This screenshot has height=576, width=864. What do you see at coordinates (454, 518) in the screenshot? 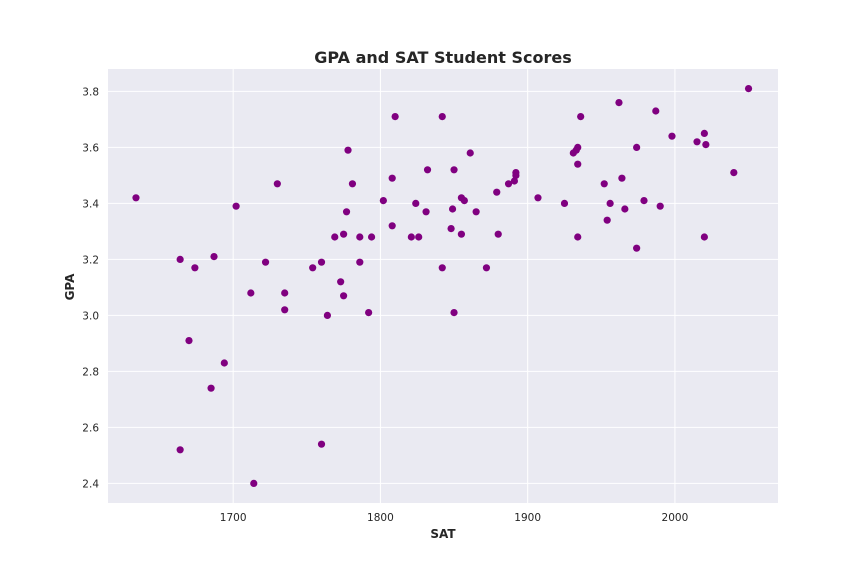
I see `x-tick-labels: 1700 1800 1900 2000` at bounding box center [454, 518].